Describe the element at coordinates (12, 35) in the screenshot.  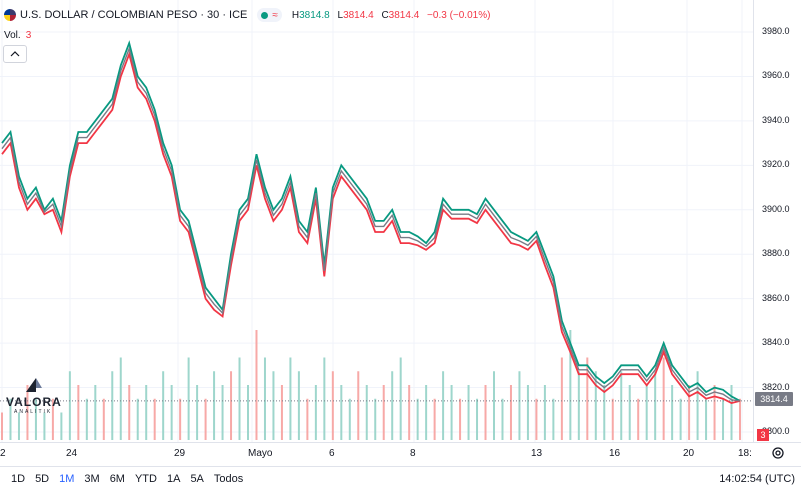
I see `volume-label: Vol.` at that location.